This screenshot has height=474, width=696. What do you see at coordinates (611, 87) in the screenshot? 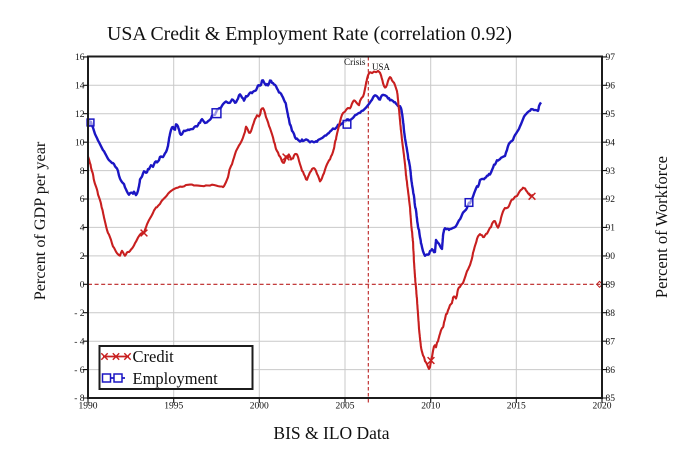
I see `svg-text: 96` at bounding box center [611, 87].